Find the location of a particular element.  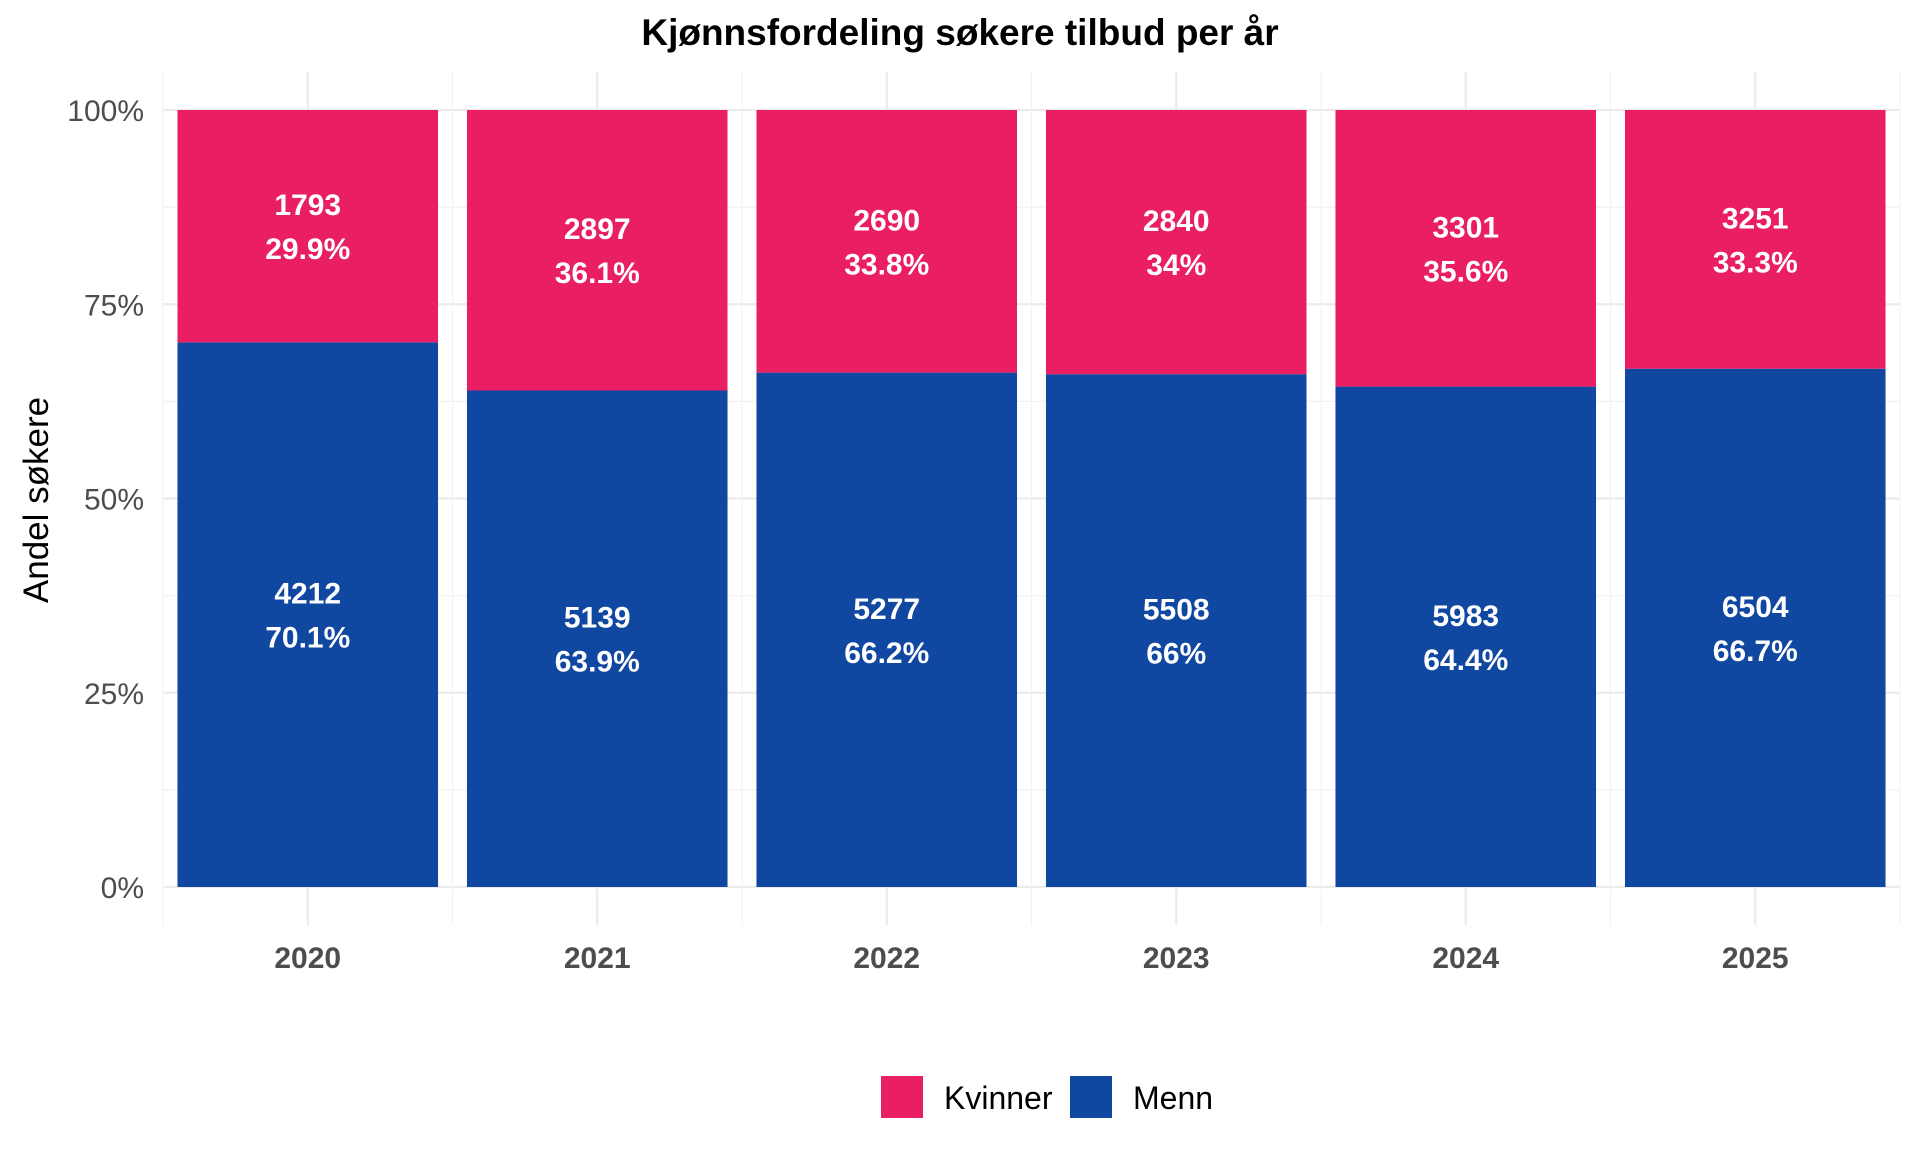

y-tick-label: 50% is located at coordinates (114, 500).